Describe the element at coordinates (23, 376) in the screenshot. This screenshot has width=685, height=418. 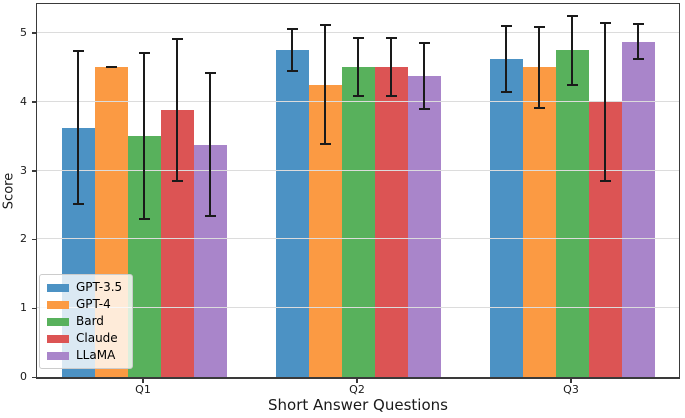
I see `y-tick-label: 0` at that location.